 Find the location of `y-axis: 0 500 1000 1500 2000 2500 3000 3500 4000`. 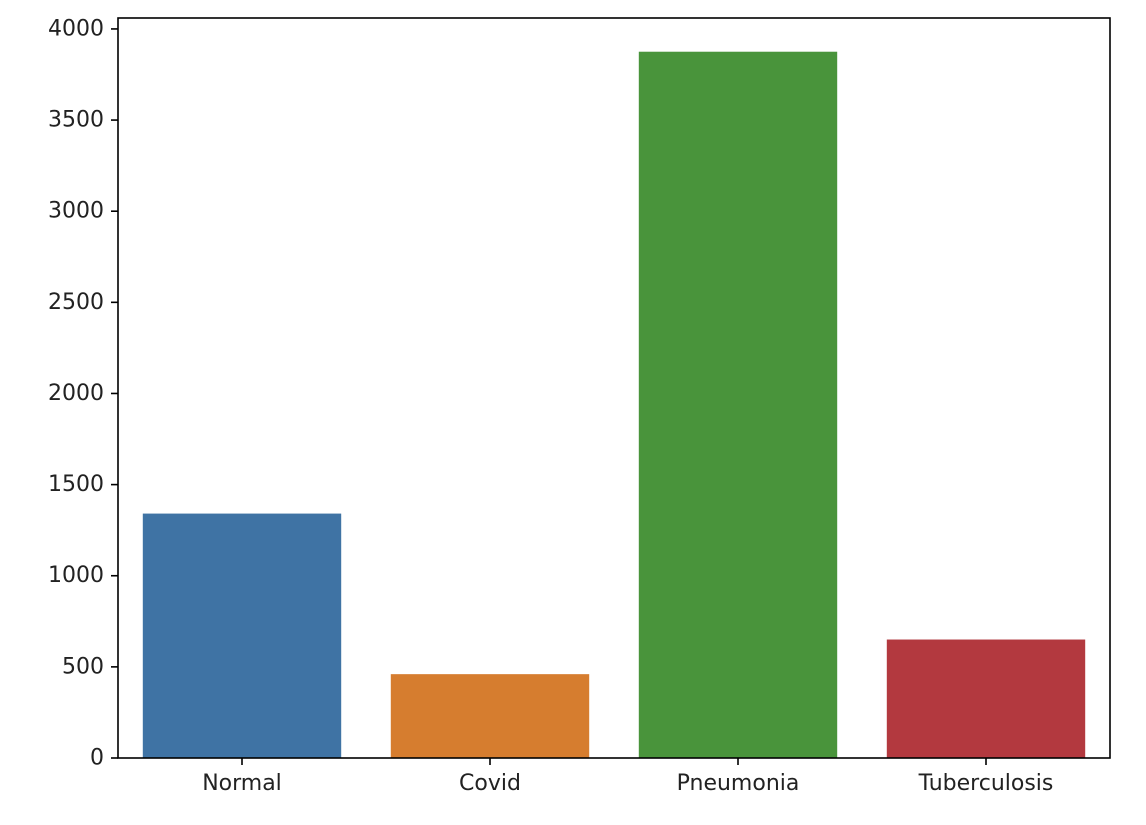

y-axis: 0 500 1000 1500 2000 2500 3000 3500 4000 is located at coordinates (83, 393).